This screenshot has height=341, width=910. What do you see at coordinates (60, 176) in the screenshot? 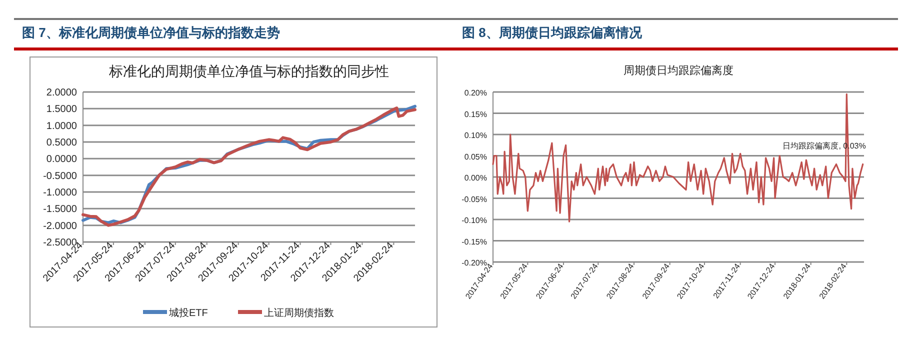
I see `y-tick-label: -0.5000` at bounding box center [60, 176].